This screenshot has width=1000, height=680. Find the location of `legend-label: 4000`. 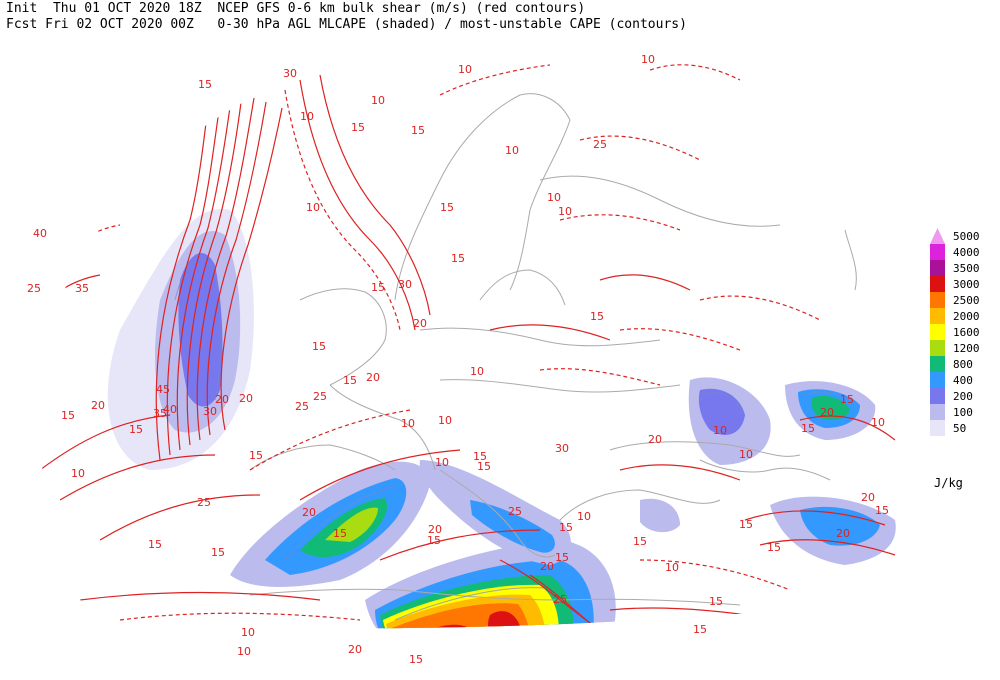

legend-label: 4000 is located at coordinates (966, 252).